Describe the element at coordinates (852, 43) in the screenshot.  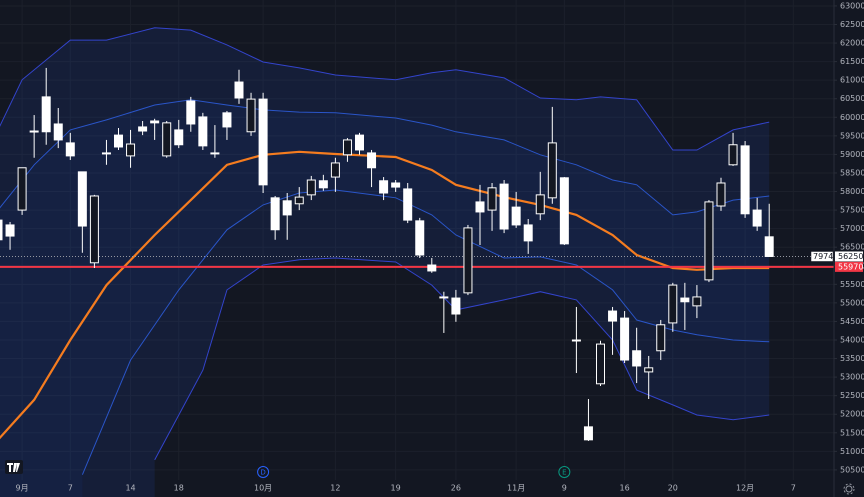
I see `y-tick-label: 62000` at that location.